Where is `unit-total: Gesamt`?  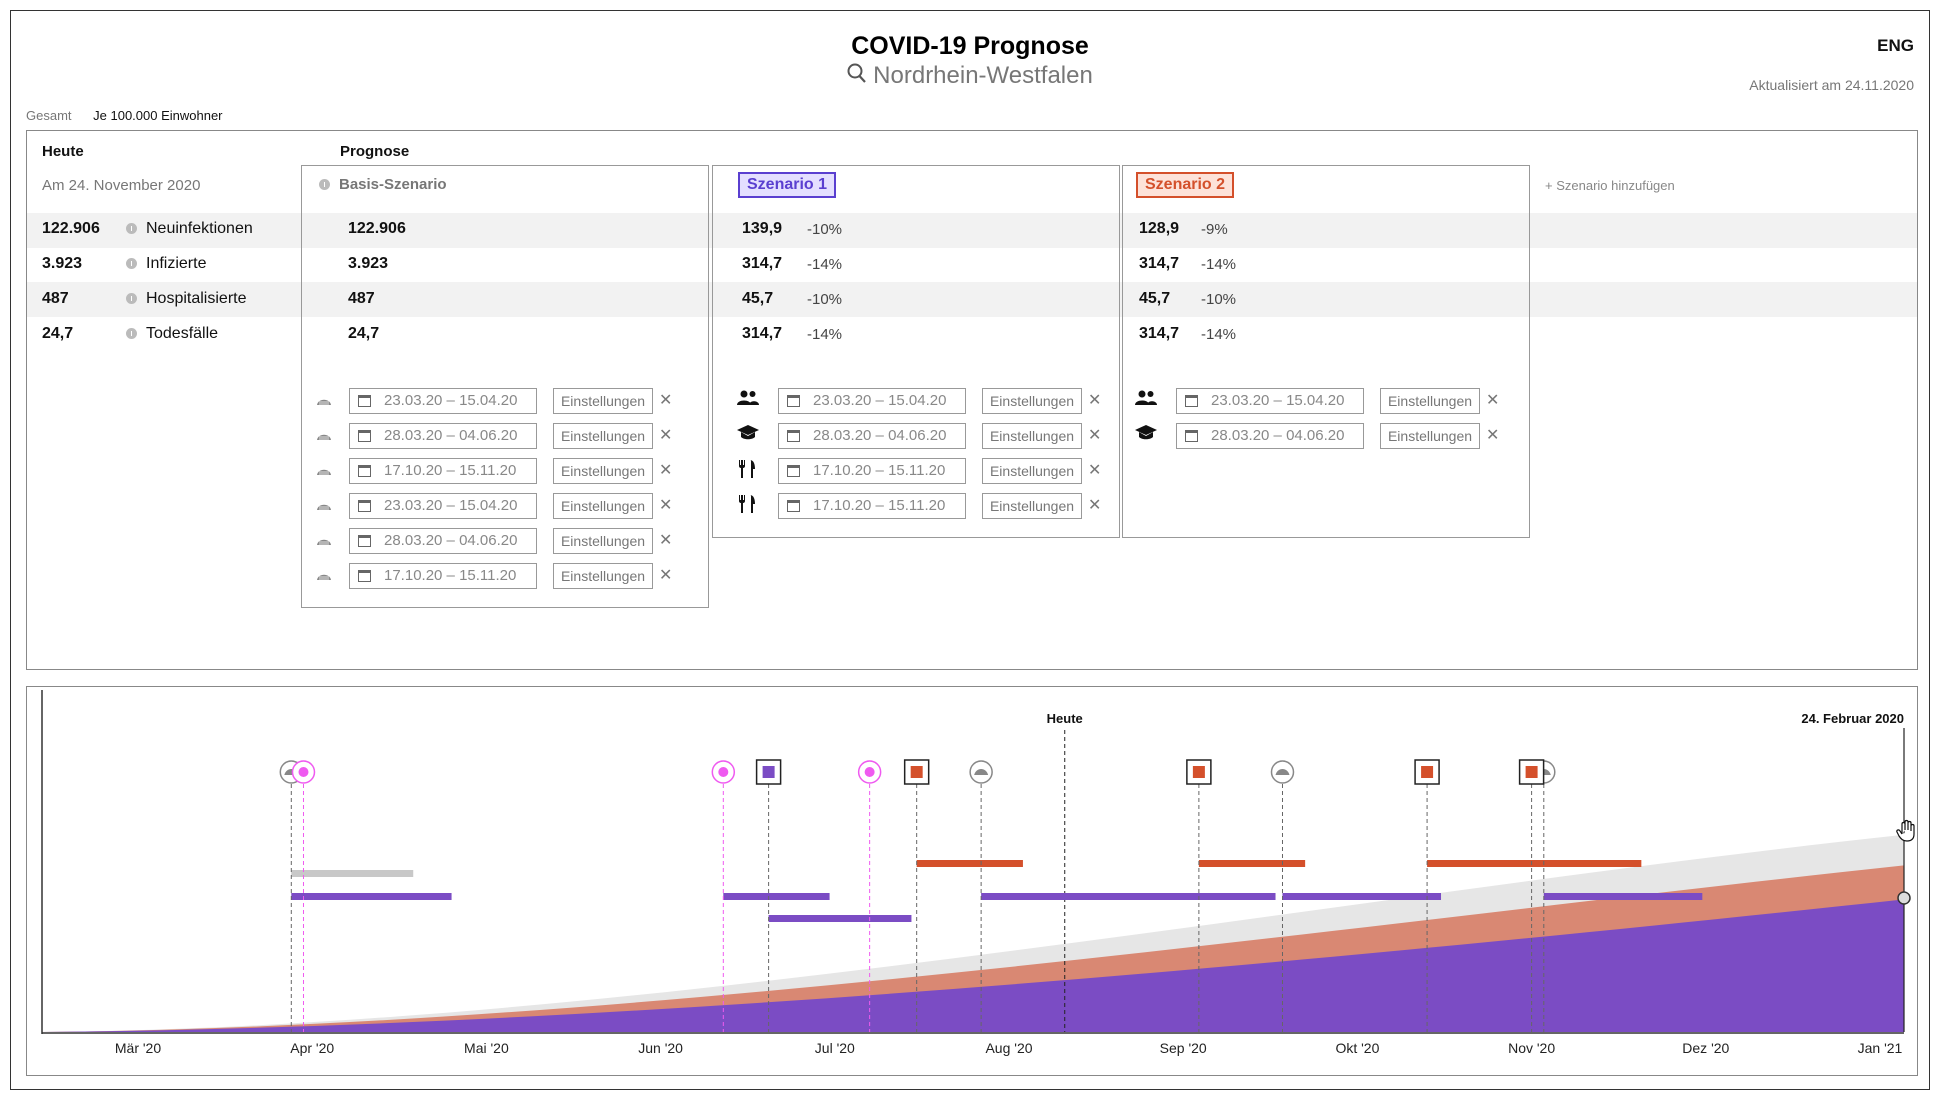
unit-total: Gesamt is located at coordinates (49, 115).